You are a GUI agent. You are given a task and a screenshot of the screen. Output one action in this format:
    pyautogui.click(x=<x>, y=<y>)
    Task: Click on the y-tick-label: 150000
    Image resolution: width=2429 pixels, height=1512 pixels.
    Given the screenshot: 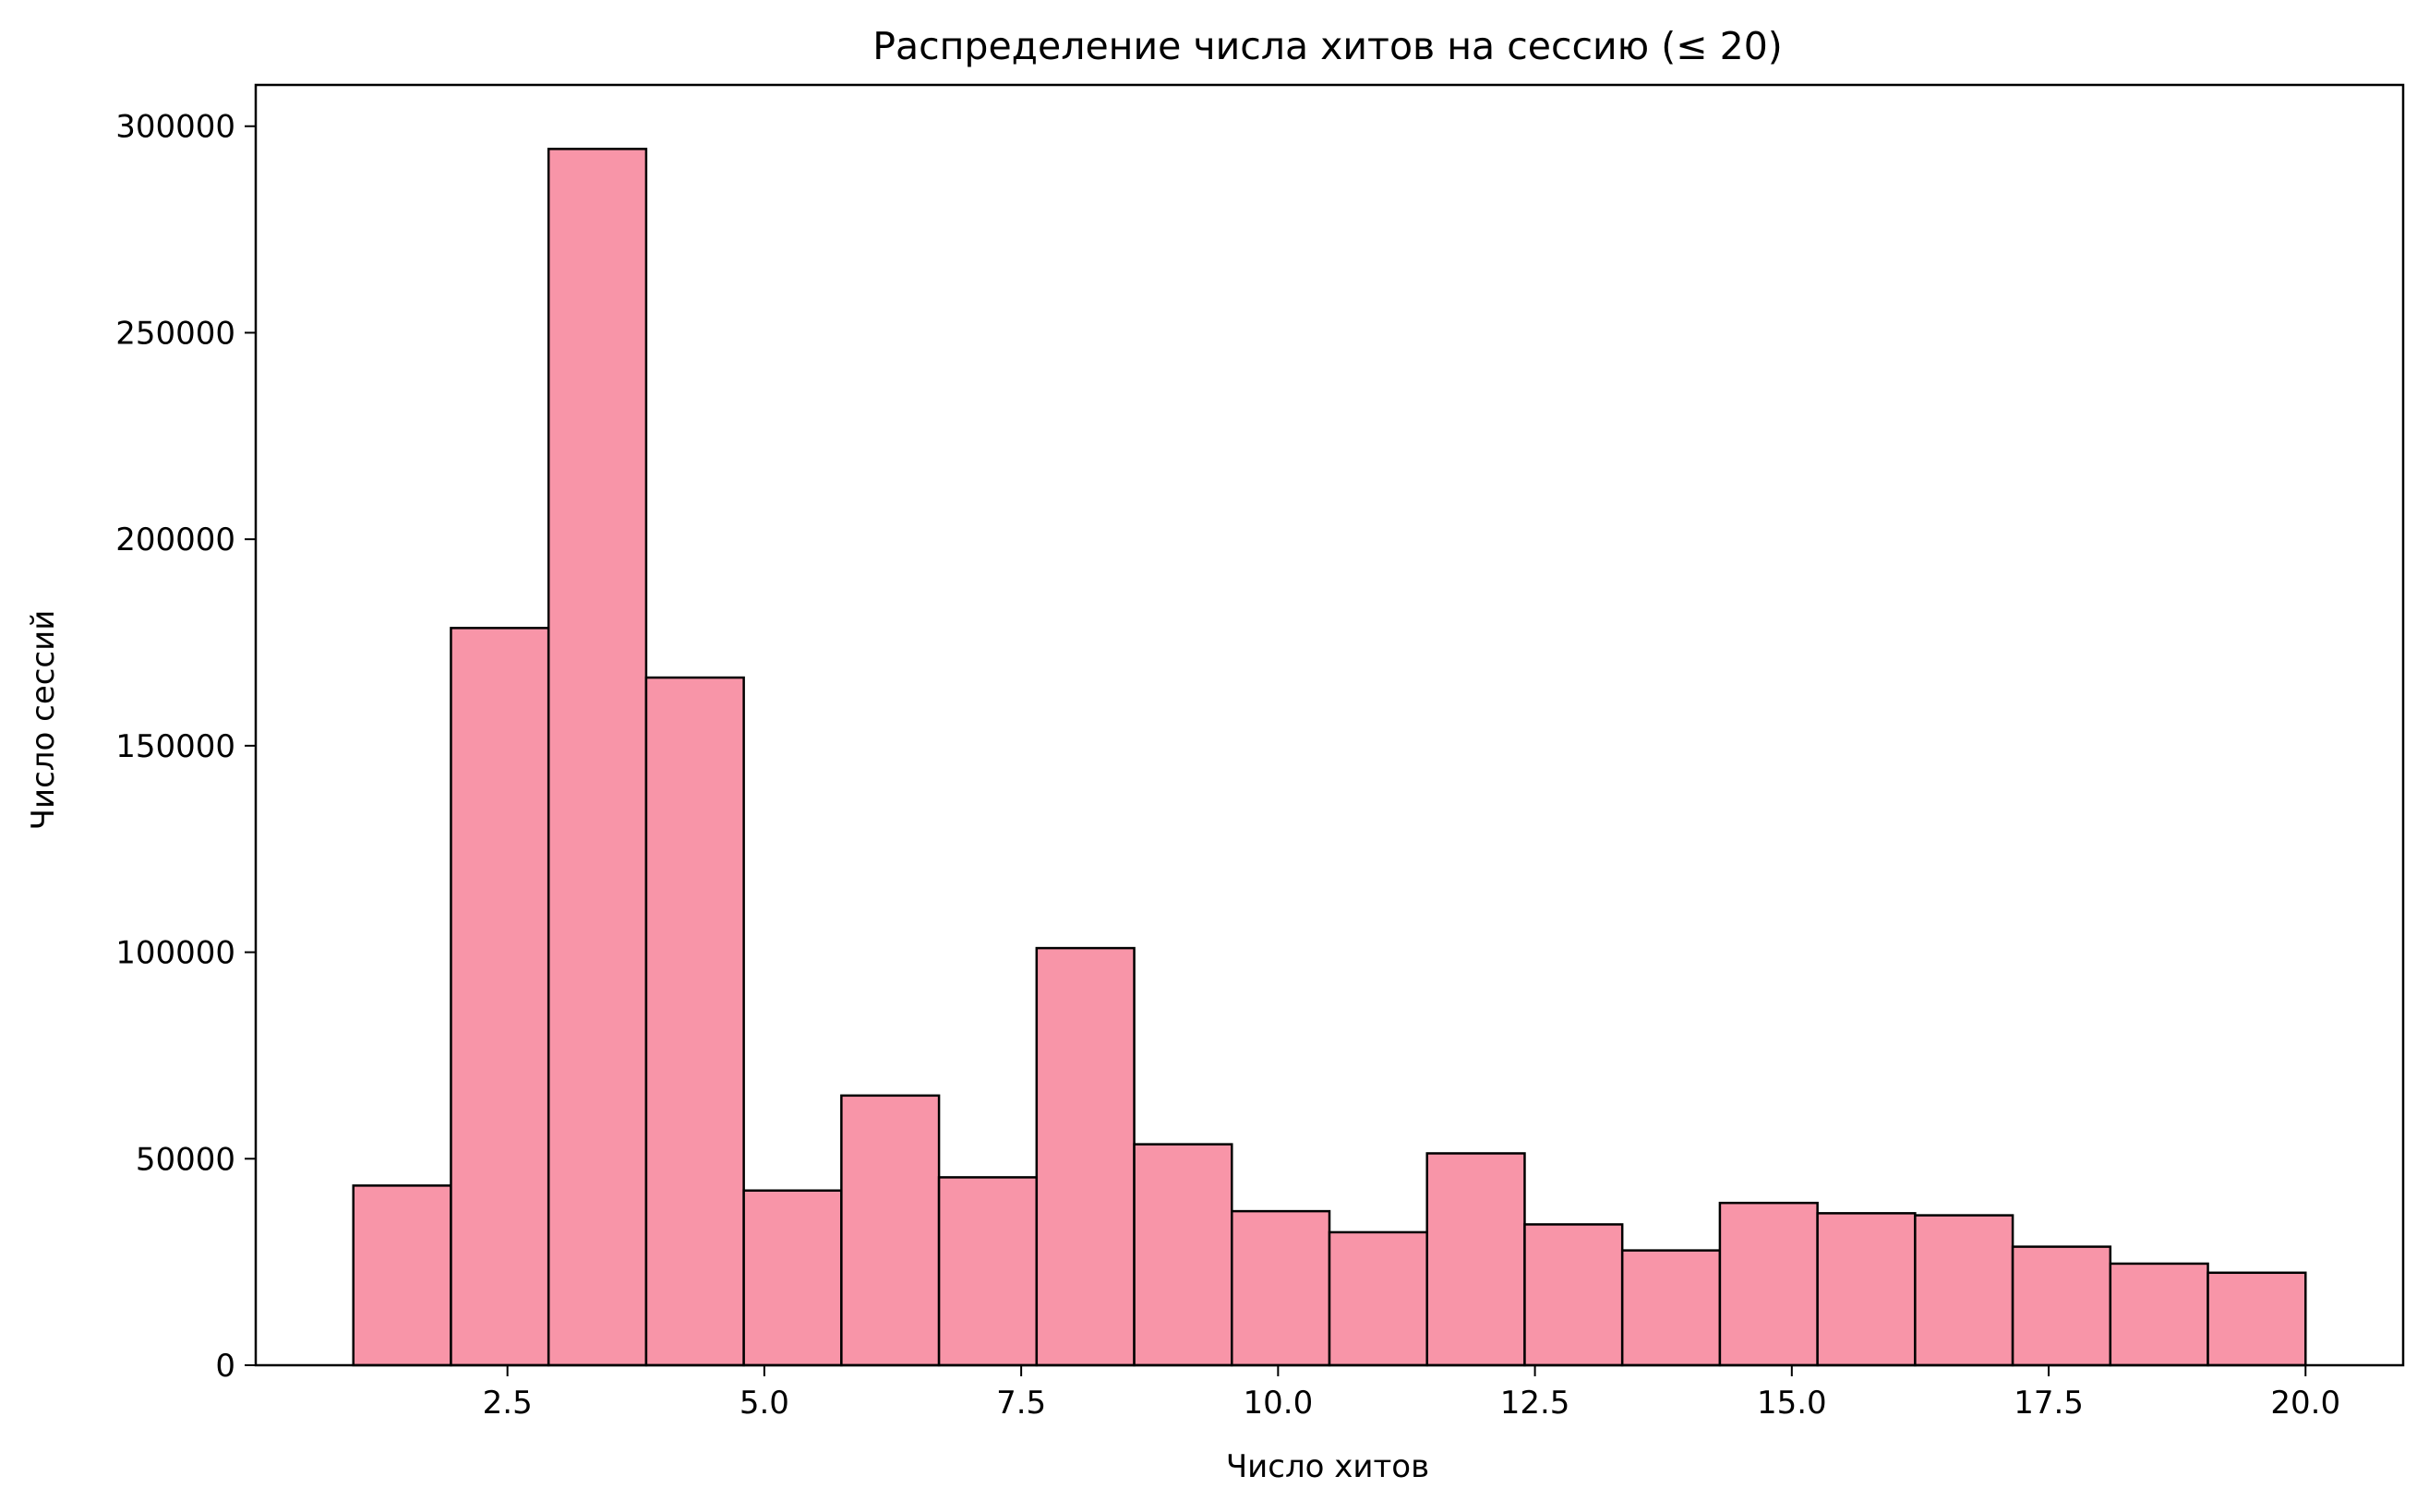 What is the action you would take?
    pyautogui.click(x=175, y=746)
    